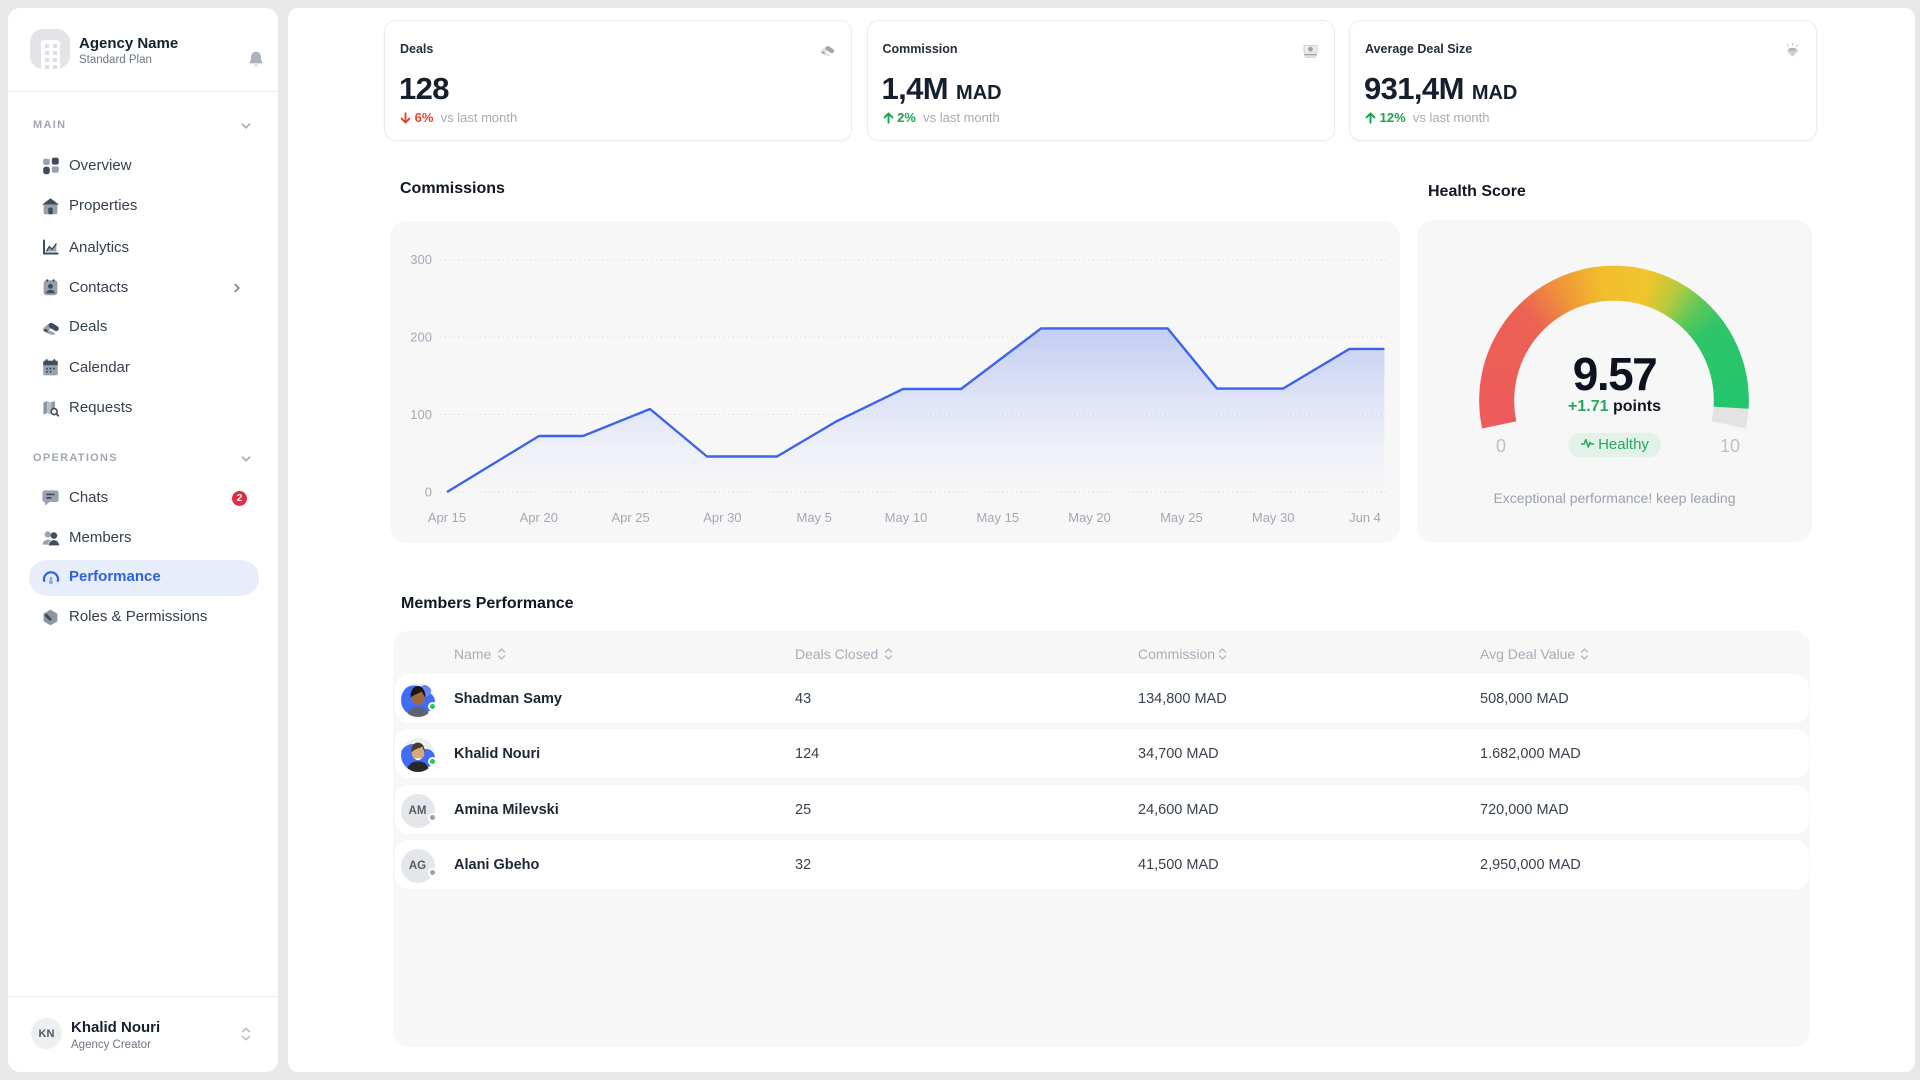 This screenshot has height=1080, width=1920. What do you see at coordinates (813, 517) in the screenshot?
I see `svg-text: May 5` at bounding box center [813, 517].